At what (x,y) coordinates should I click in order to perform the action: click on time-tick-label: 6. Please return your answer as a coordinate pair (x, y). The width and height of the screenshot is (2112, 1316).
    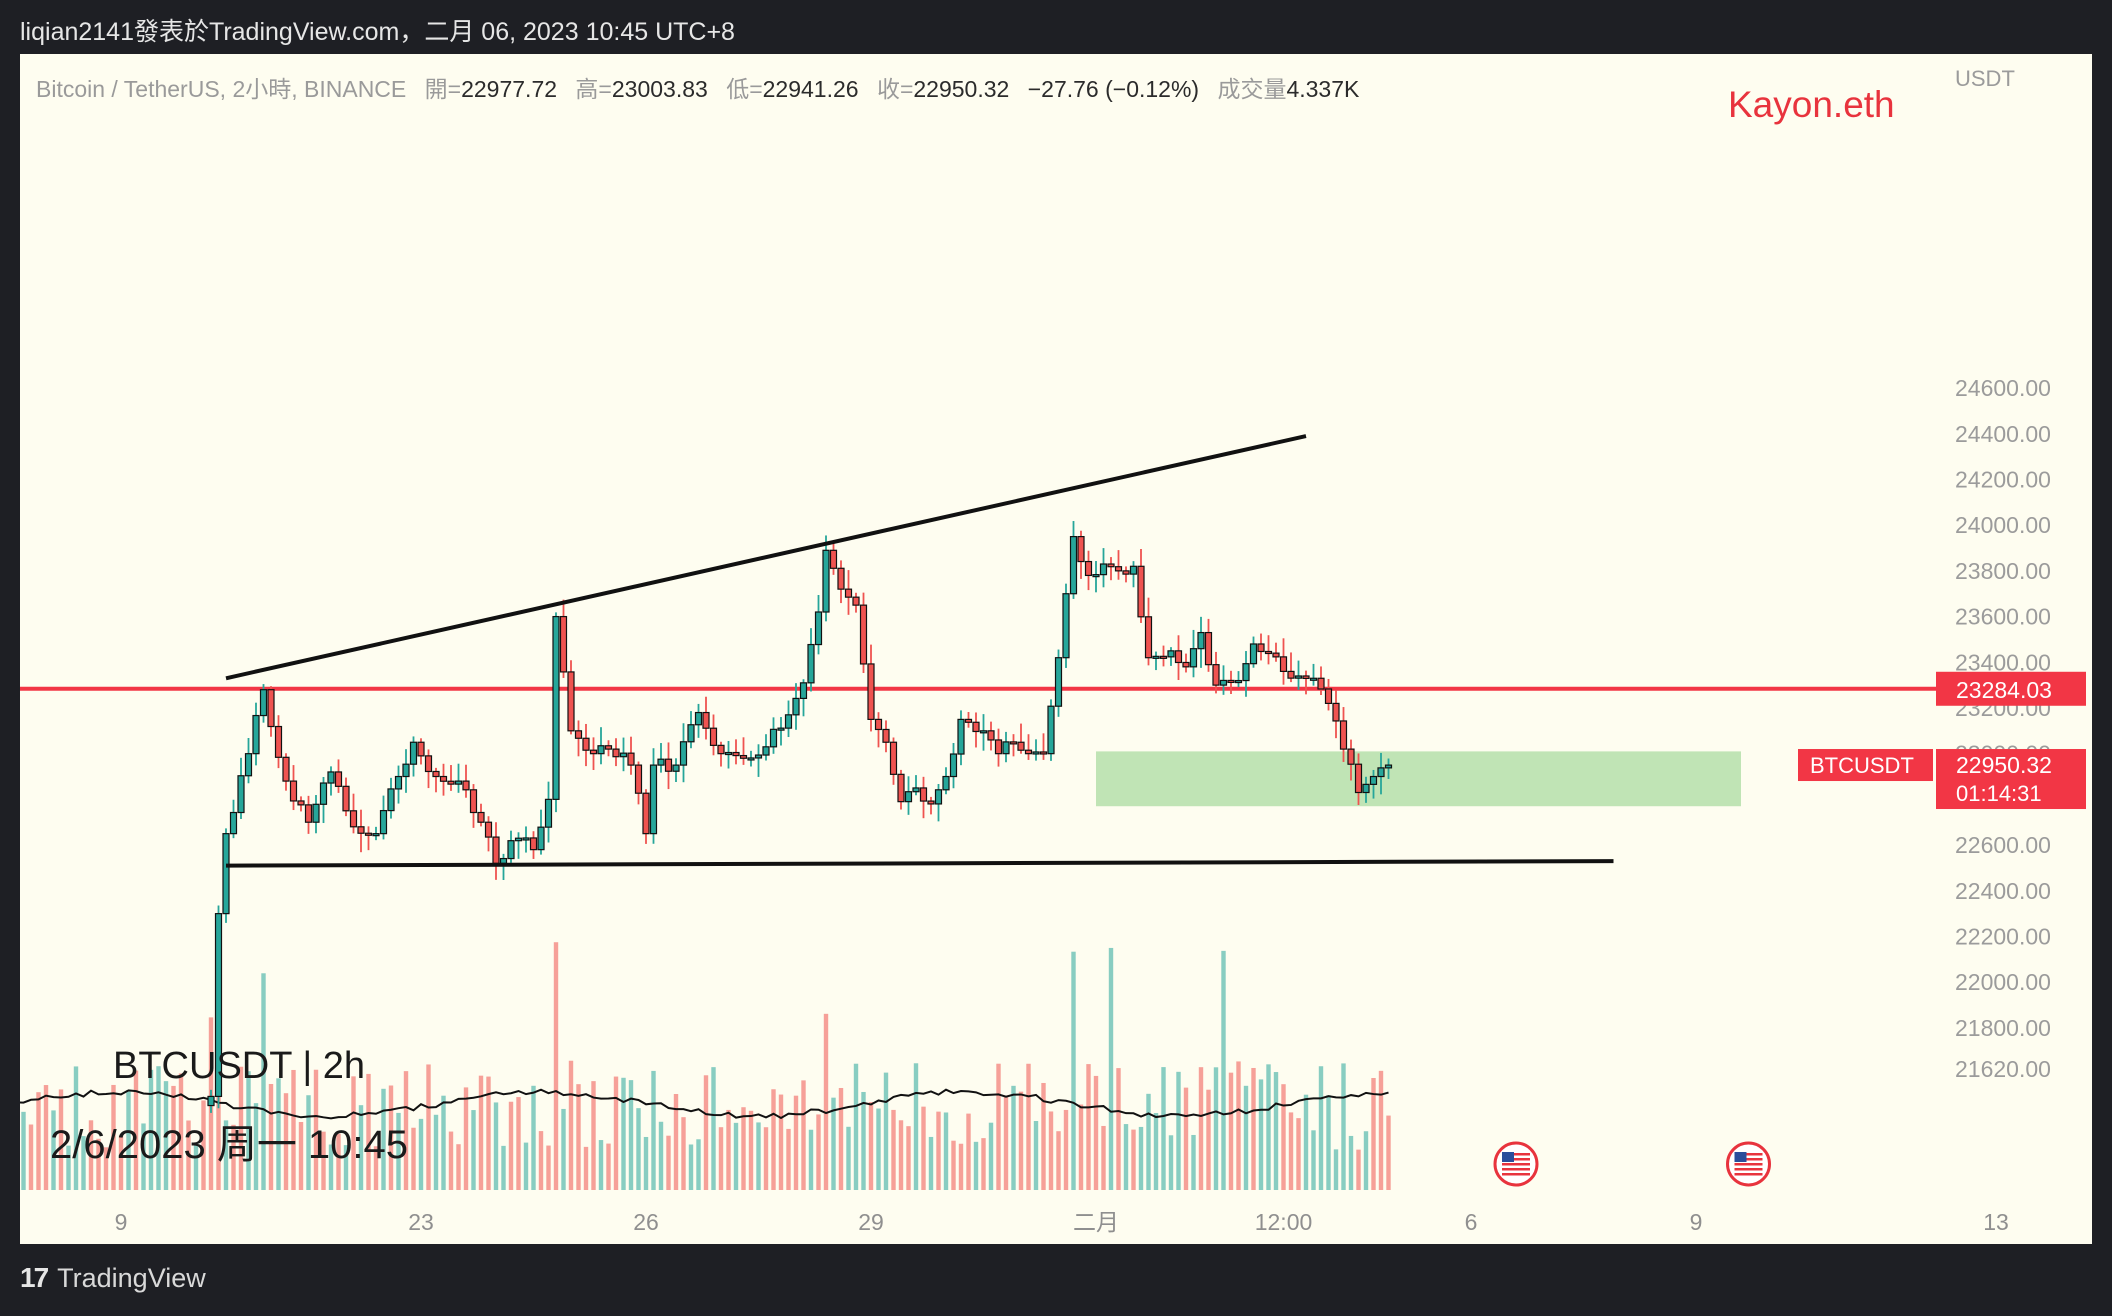
    Looking at the image, I should click on (1471, 1222).